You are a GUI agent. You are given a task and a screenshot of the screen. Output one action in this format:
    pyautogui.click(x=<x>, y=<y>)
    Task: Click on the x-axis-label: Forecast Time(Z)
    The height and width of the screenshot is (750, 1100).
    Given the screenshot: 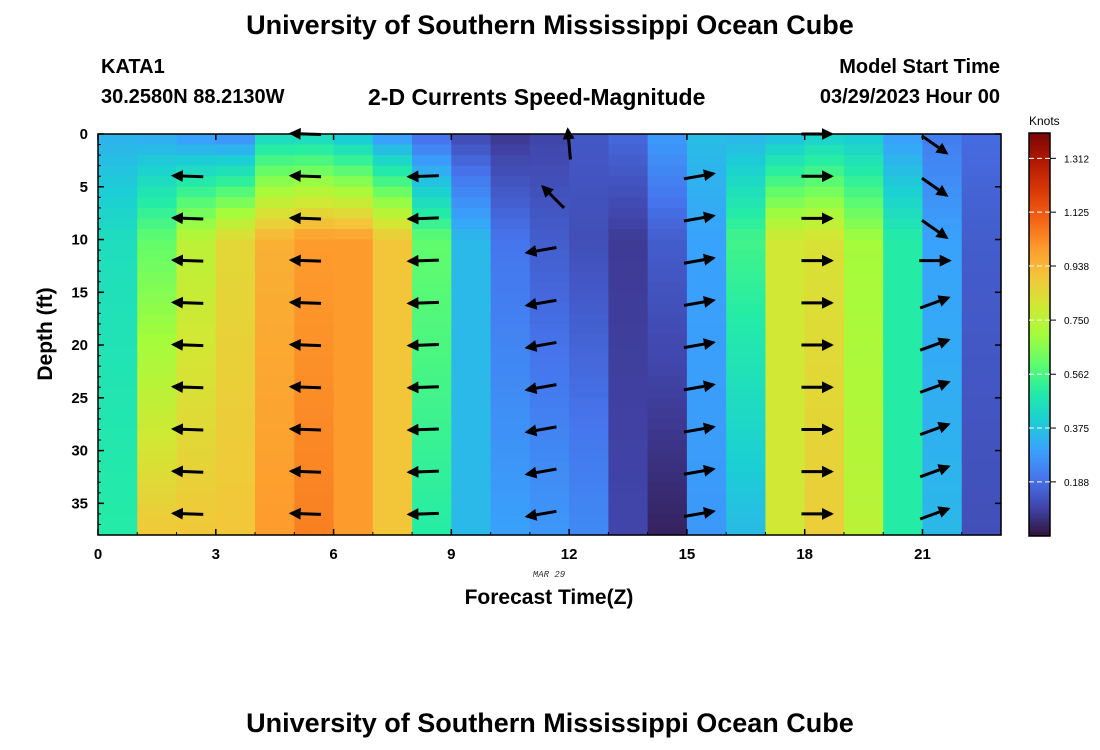 What is the action you would take?
    pyautogui.click(x=549, y=597)
    